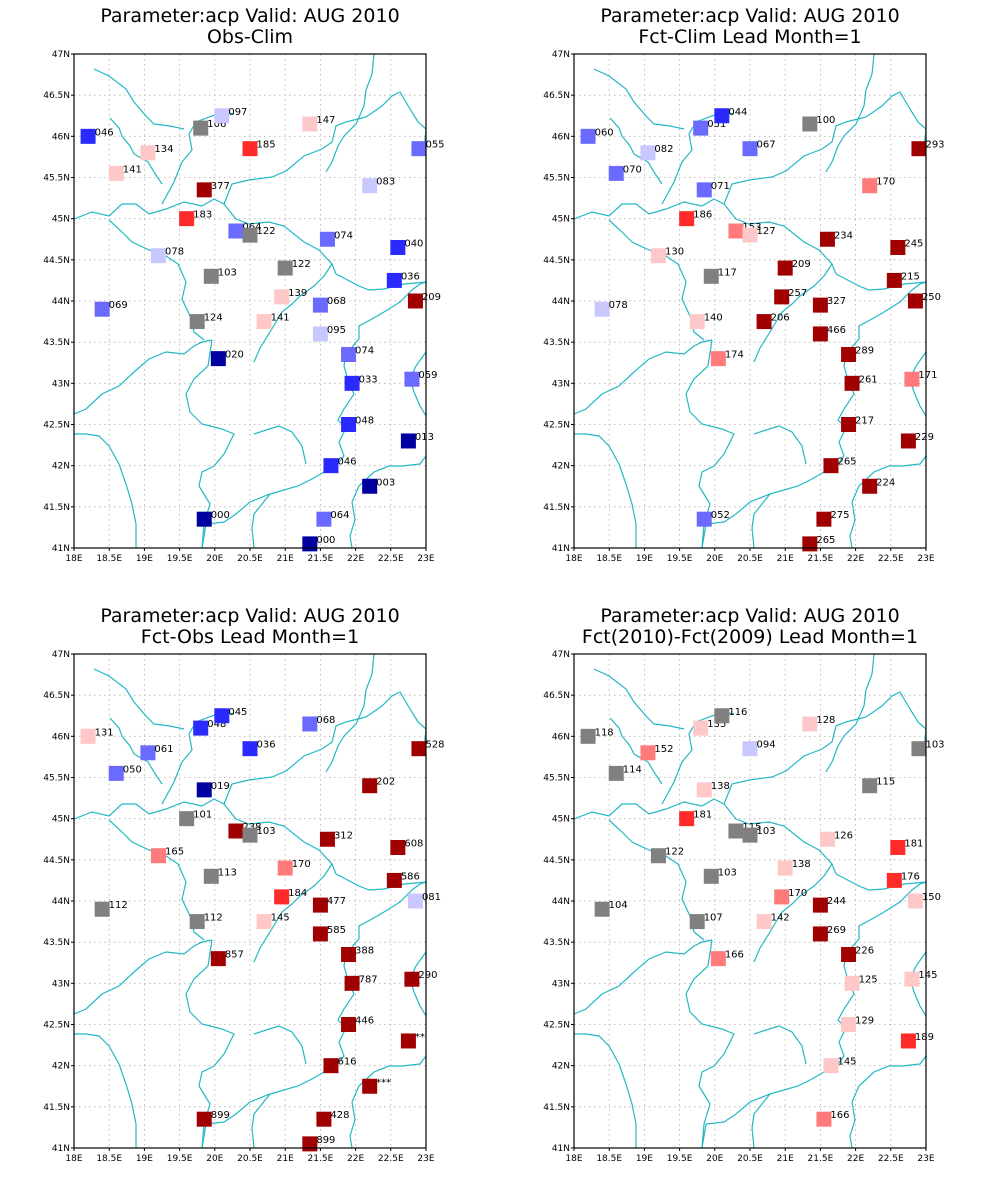 Image resolution: width=1000 pixels, height=1200 pixels. What do you see at coordinates (339, 515) in the screenshot?
I see `station-value-label: 064` at bounding box center [339, 515].